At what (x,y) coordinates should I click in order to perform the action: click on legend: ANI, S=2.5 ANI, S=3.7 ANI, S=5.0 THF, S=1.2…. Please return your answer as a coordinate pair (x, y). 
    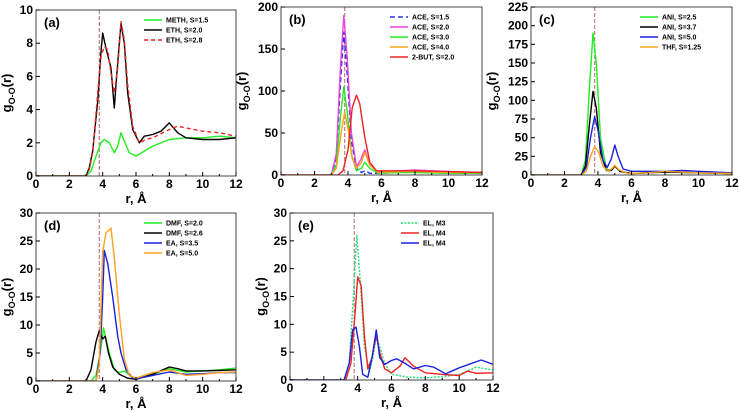
    Looking at the image, I should click on (670, 33).